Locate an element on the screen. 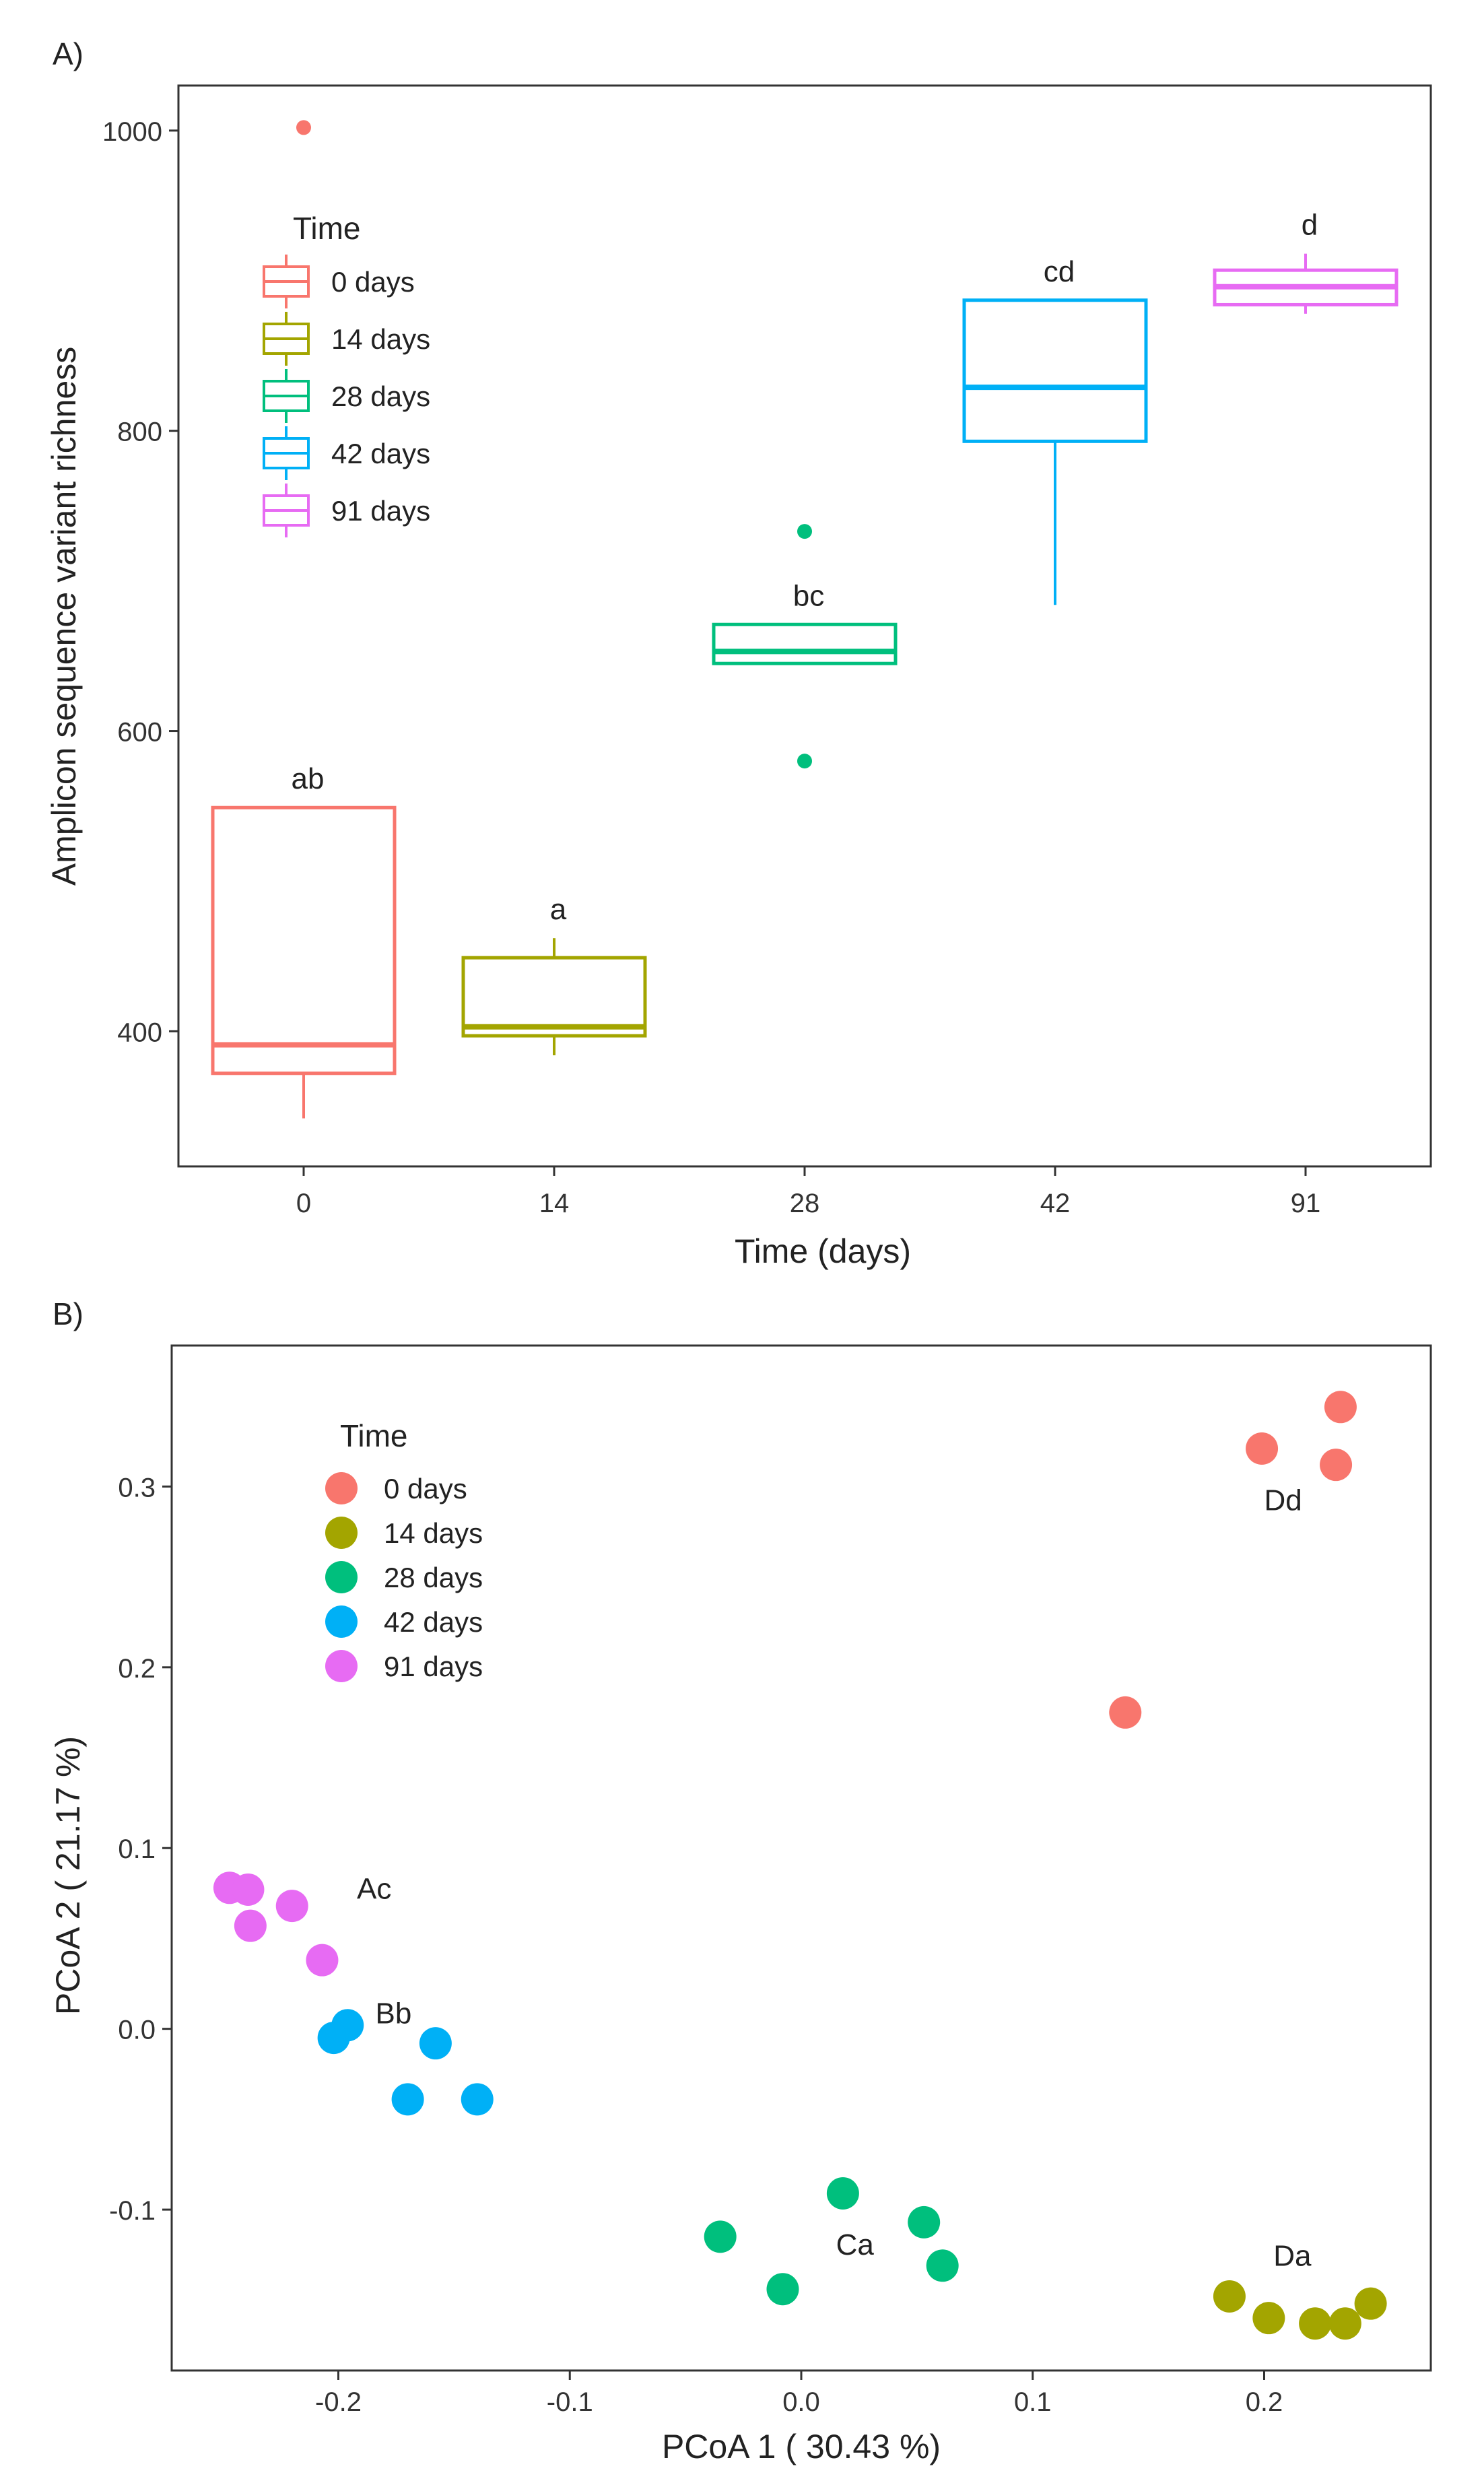 The width and height of the screenshot is (1484, 2487). box-28: bc is located at coordinates (805, 646).